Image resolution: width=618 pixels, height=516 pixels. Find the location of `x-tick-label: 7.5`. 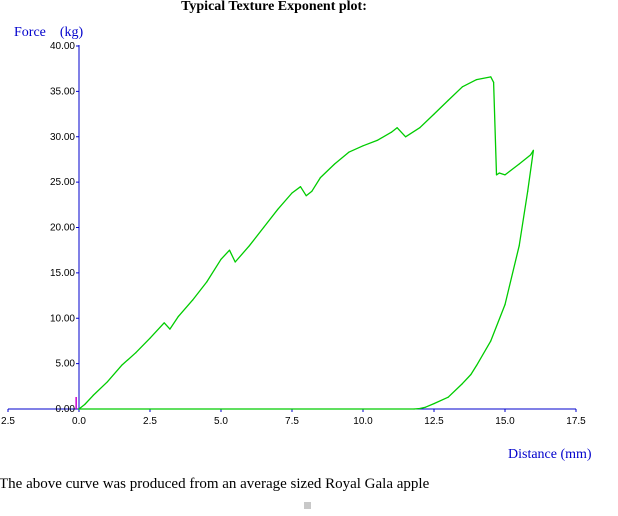

x-tick-label: 7.5 is located at coordinates (292, 421).